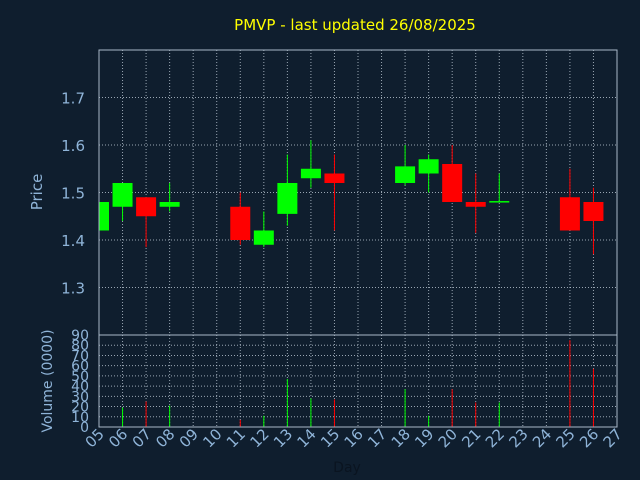 This screenshot has width=640, height=480. Describe the element at coordinates (80, 346) in the screenshot. I see `volume-tick-label: 80` at that location.